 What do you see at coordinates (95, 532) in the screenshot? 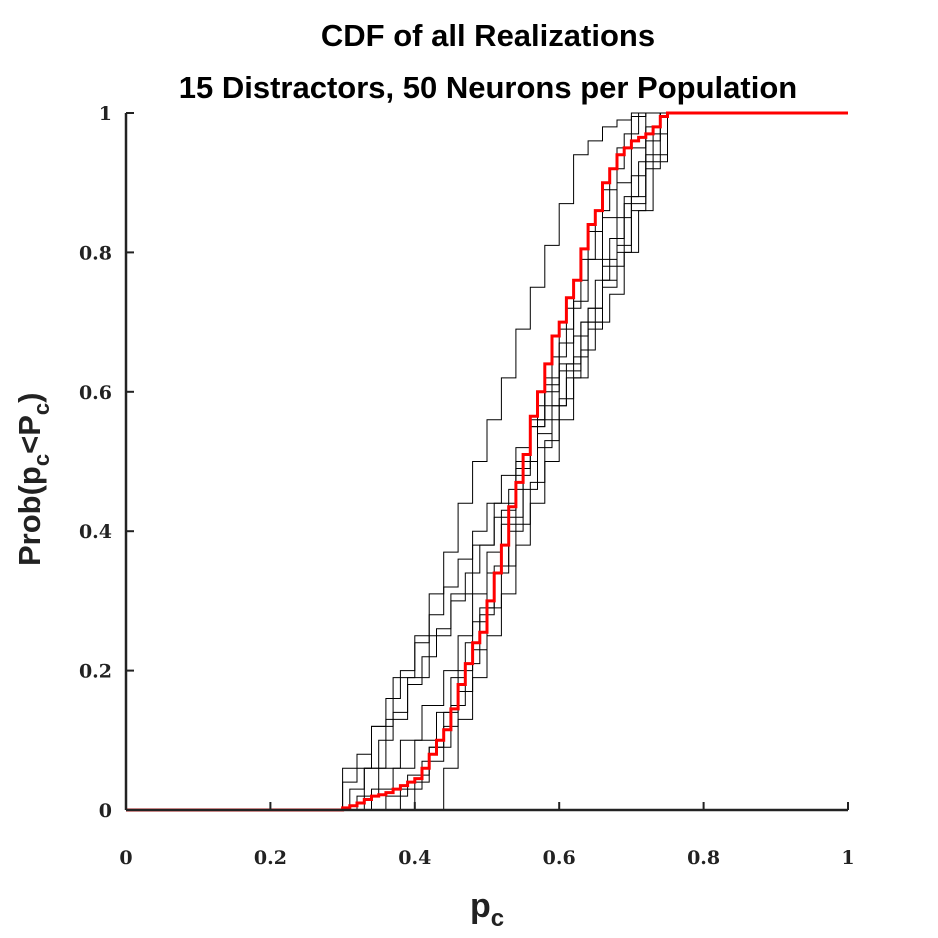
I see `y-tick-label: 0.4` at bounding box center [95, 532].